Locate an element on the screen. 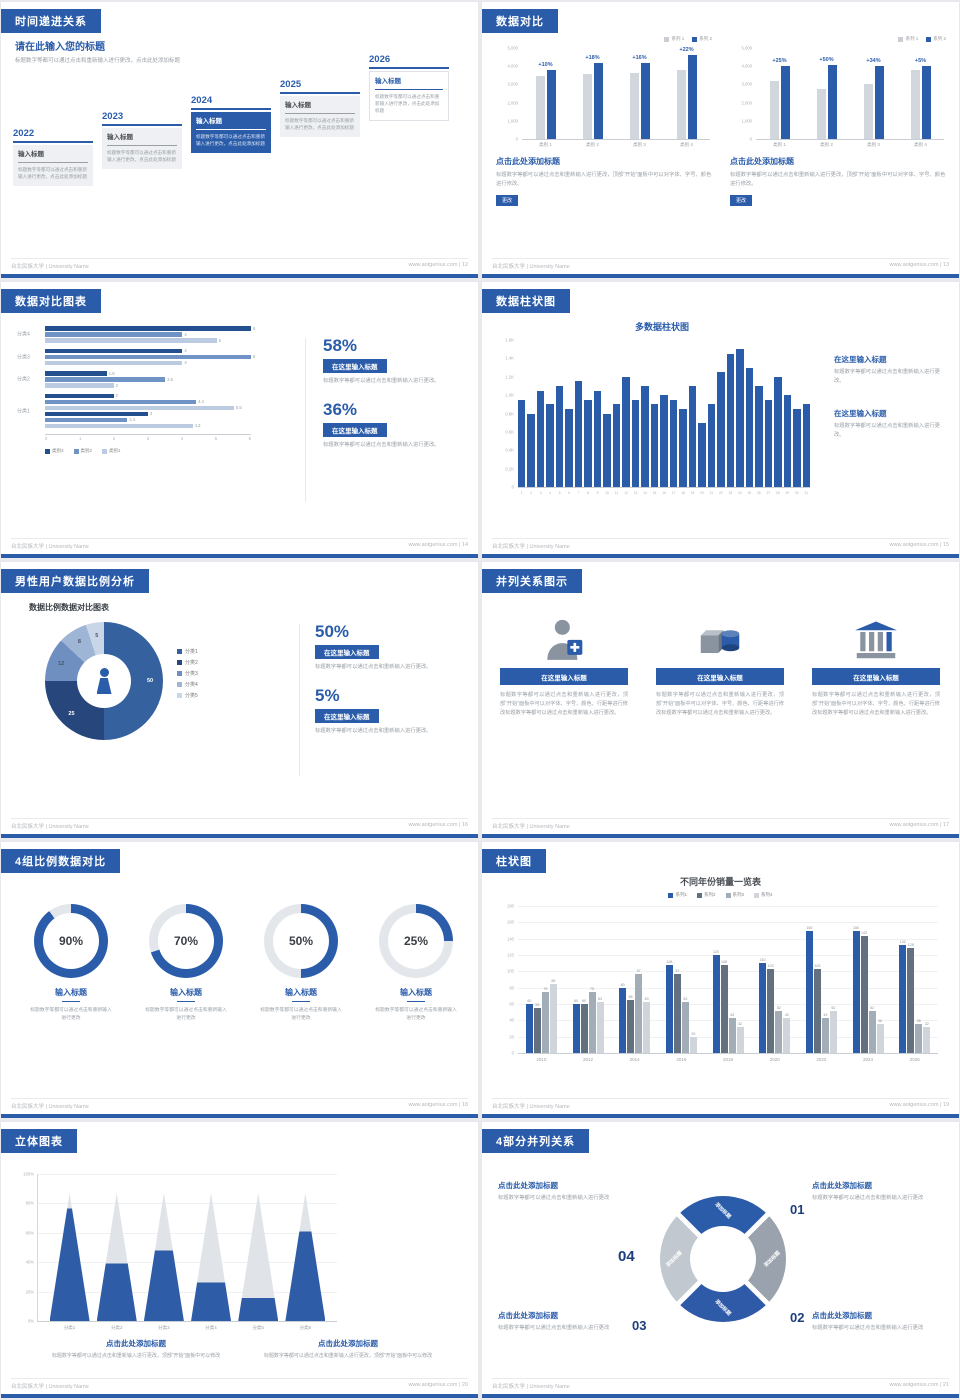 Image resolution: width=960 pixels, height=1400 pixels. footer-org: 台北民族大学 | University Name is located at coordinates (531, 267).